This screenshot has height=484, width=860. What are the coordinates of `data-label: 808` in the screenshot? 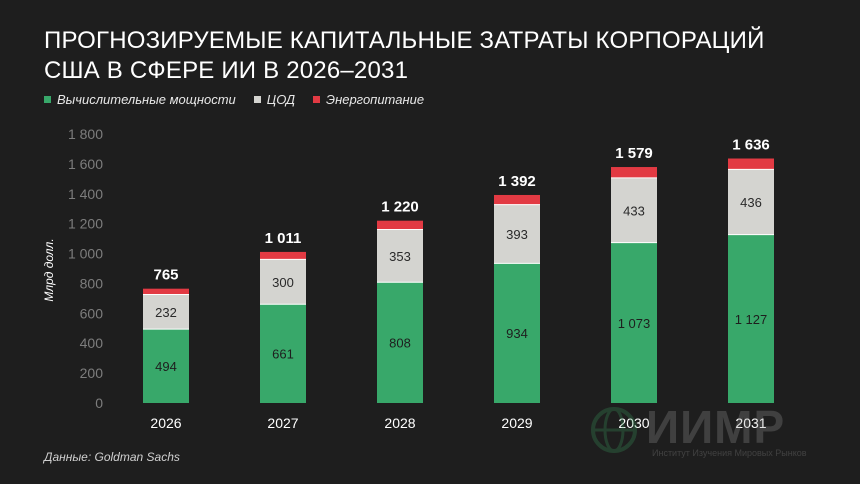 It's located at (400, 343).